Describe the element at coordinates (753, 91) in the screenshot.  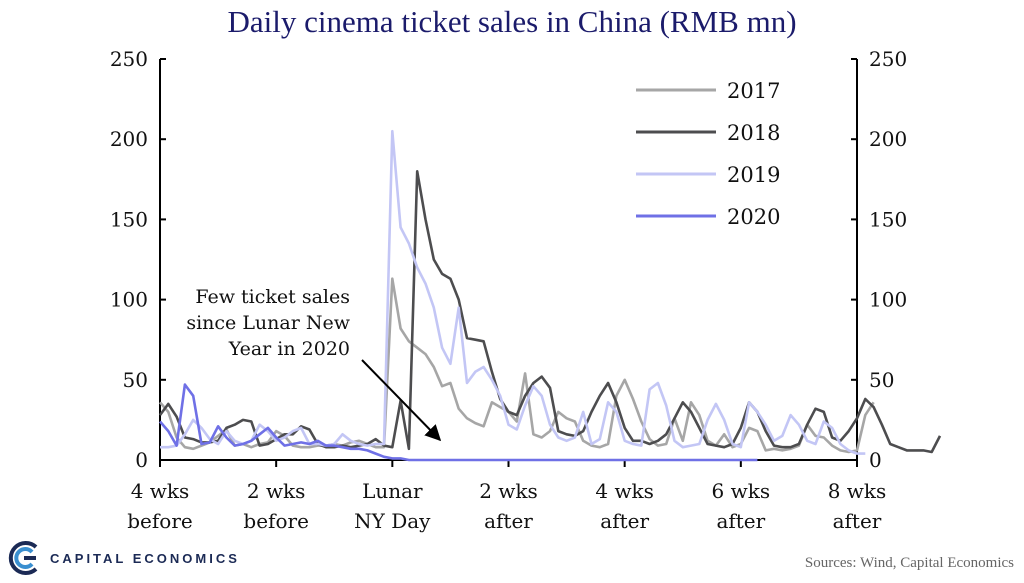
I see `legend-label-2017: 2017` at that location.